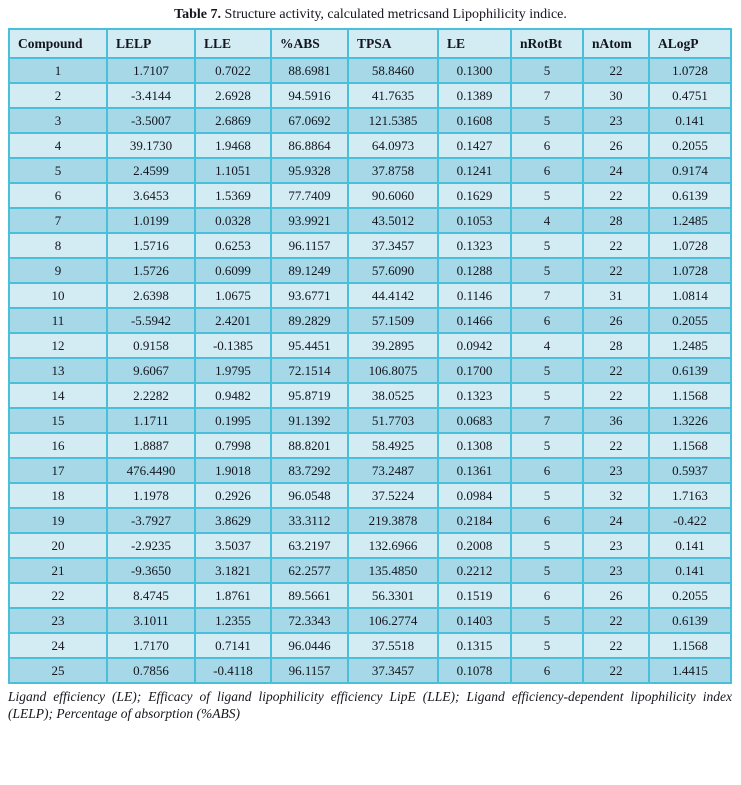 The image size is (741, 785). What do you see at coordinates (58, 95) in the screenshot?
I see `table-cell: 2` at bounding box center [58, 95].